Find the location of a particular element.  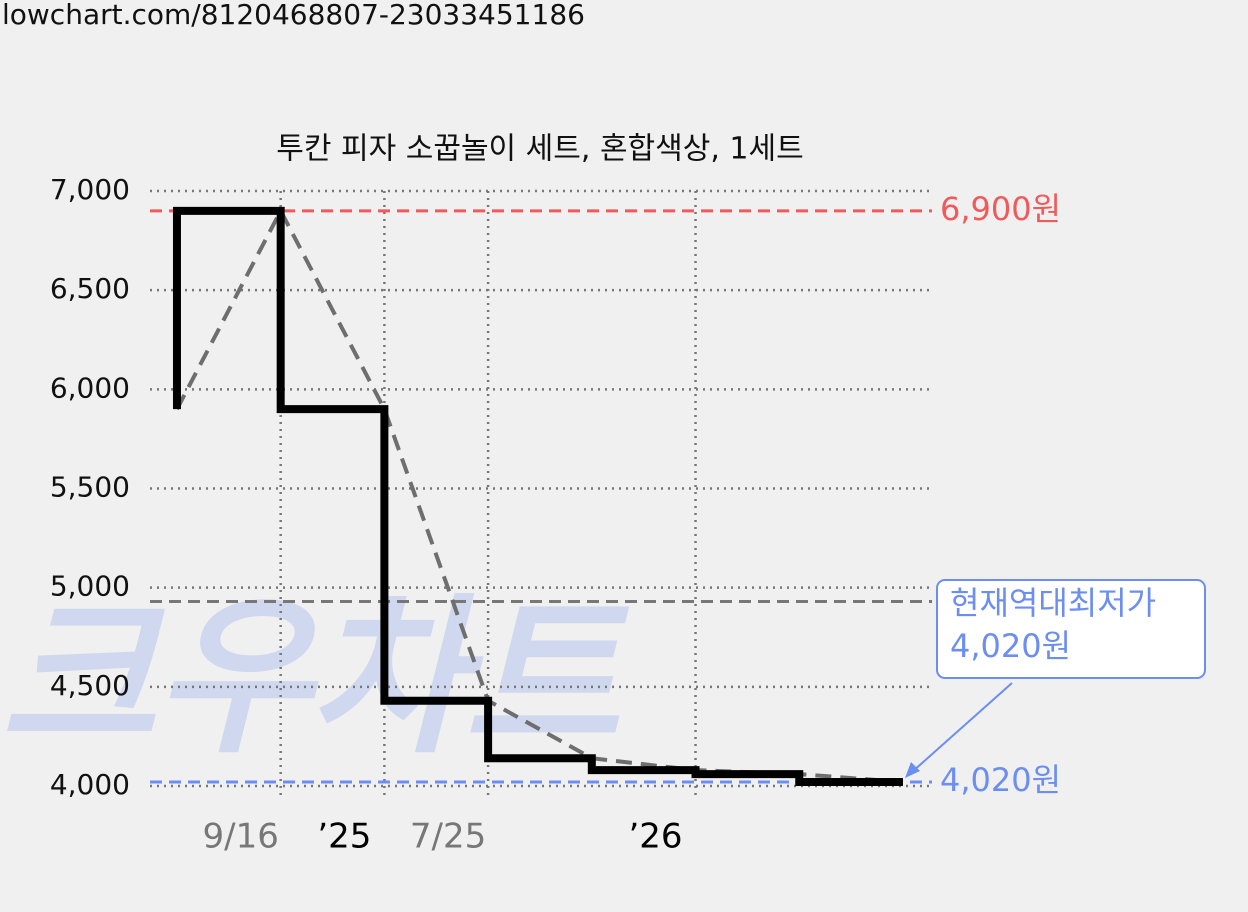

y-tick-label: 5,500 is located at coordinates (90, 487).